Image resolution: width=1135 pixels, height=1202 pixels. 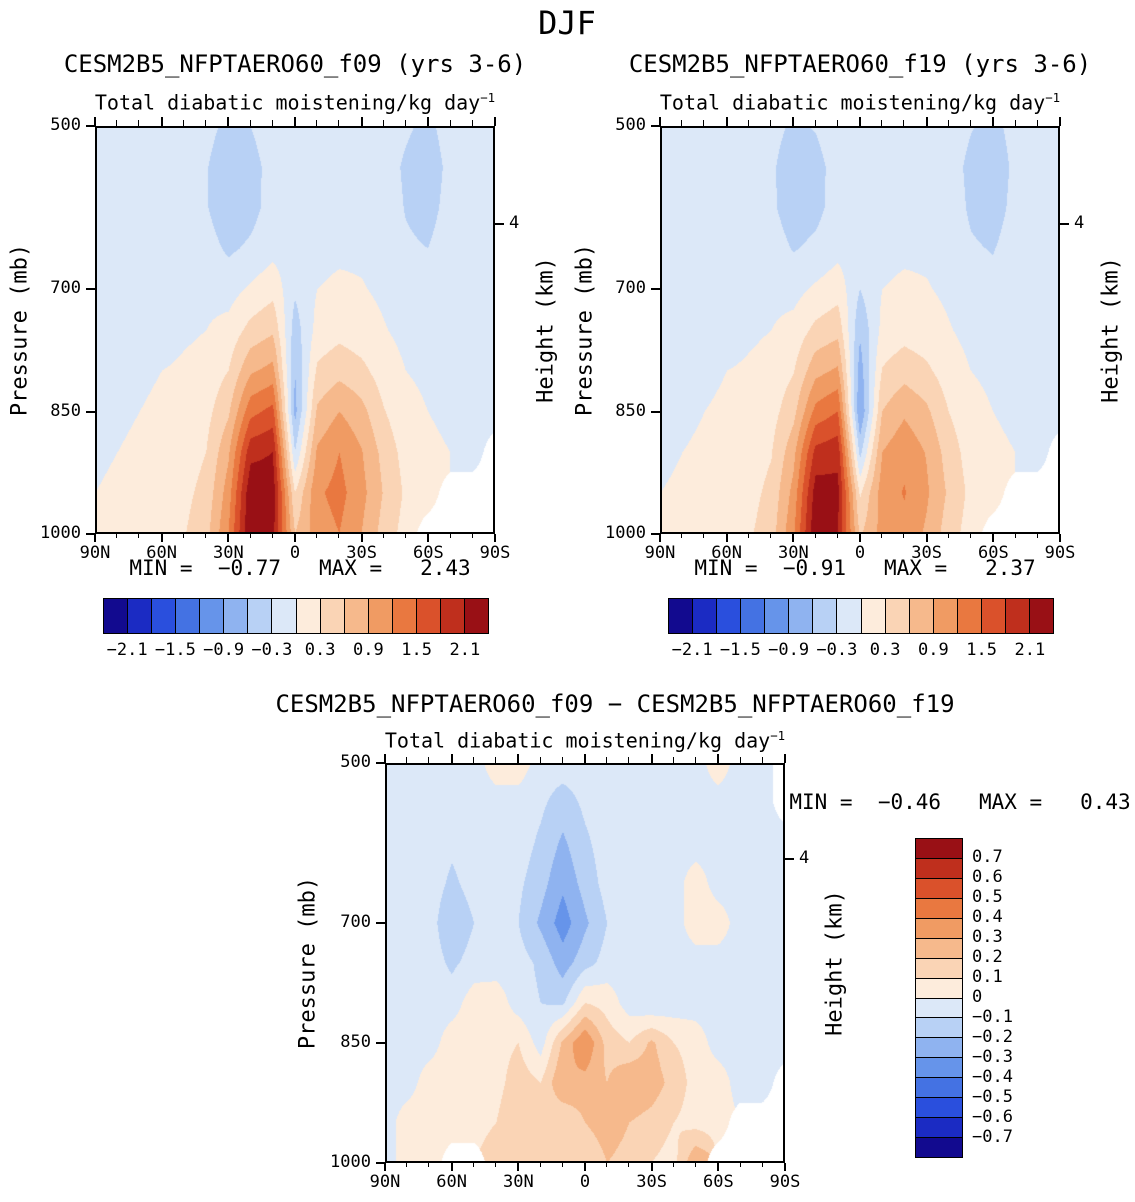 What do you see at coordinates (789, 650) in the screenshot?
I see `colorbar-tick-label: −0.9` at bounding box center [789, 650].